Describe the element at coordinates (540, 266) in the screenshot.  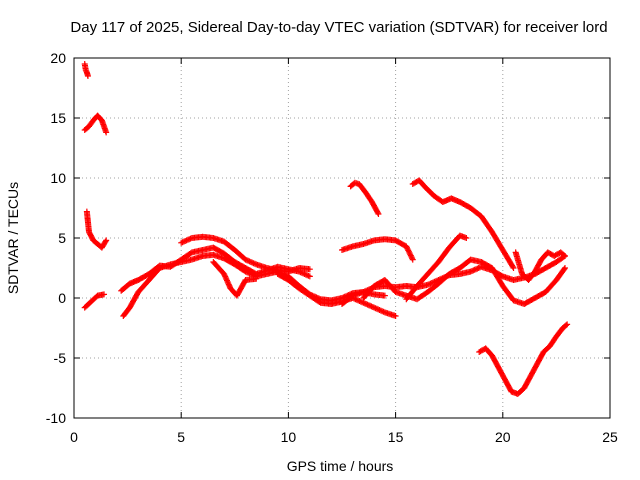
I see `series-arc-q` at that location.